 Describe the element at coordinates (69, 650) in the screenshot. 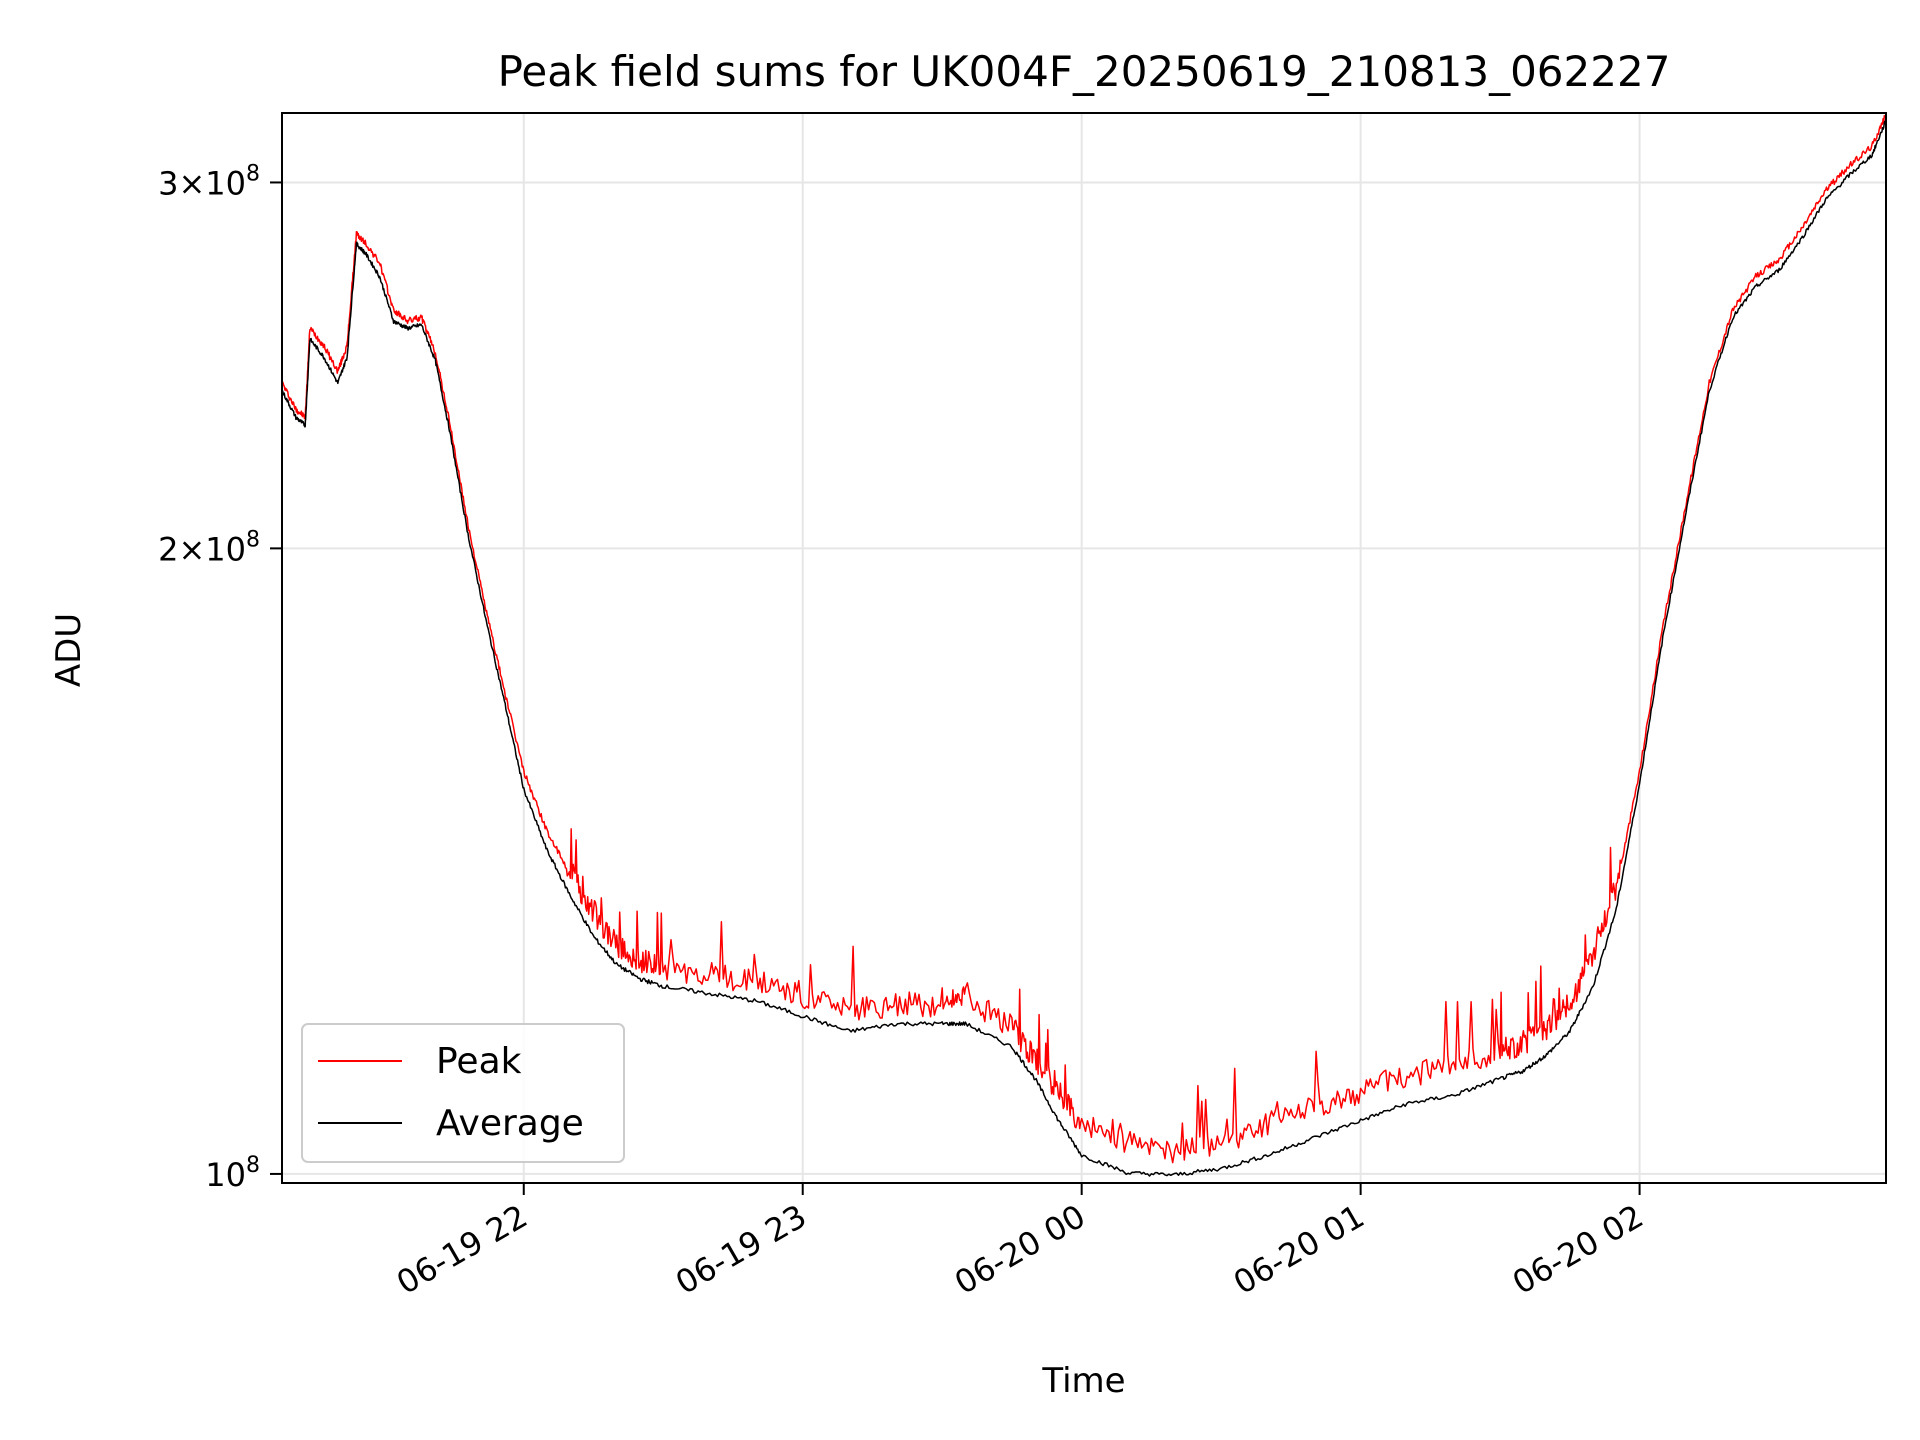

I see `y-axis-title: ADU` at that location.